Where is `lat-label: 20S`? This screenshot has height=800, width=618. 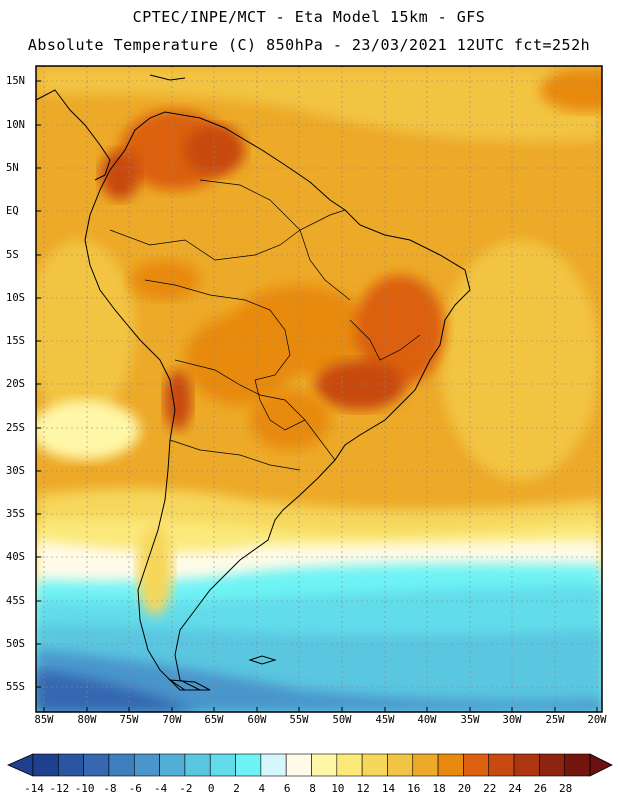
lat-label: 20S is located at coordinates (15, 384).